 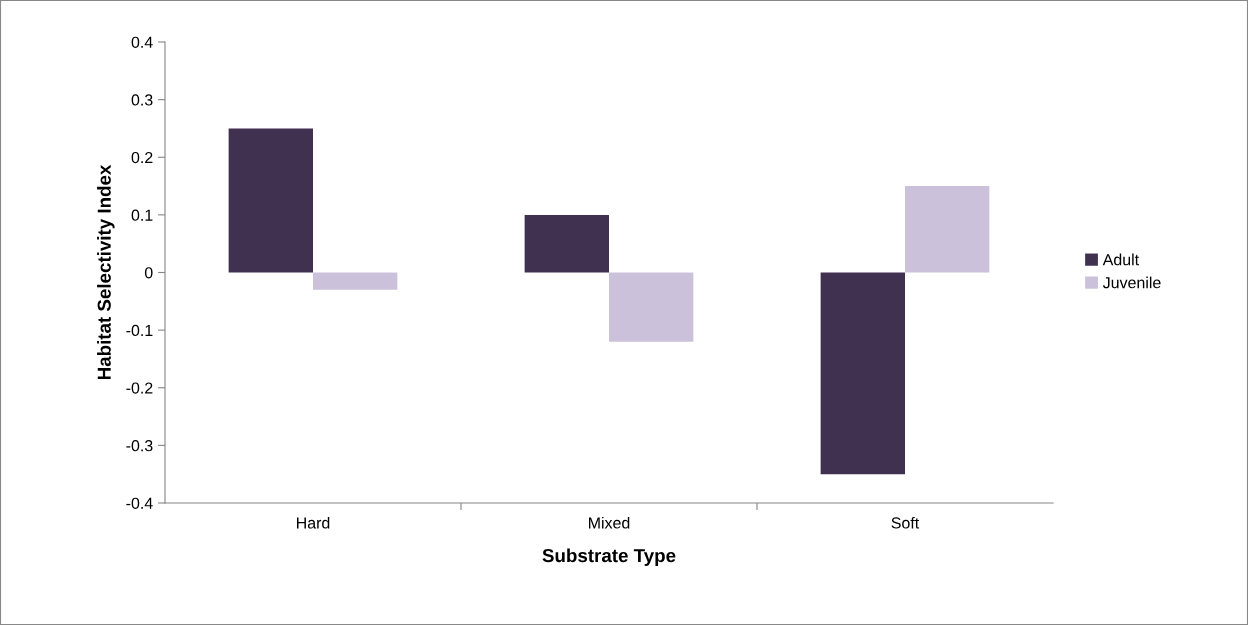 What do you see at coordinates (609, 557) in the screenshot?
I see `x-axis-title: Substrate Type` at bounding box center [609, 557].